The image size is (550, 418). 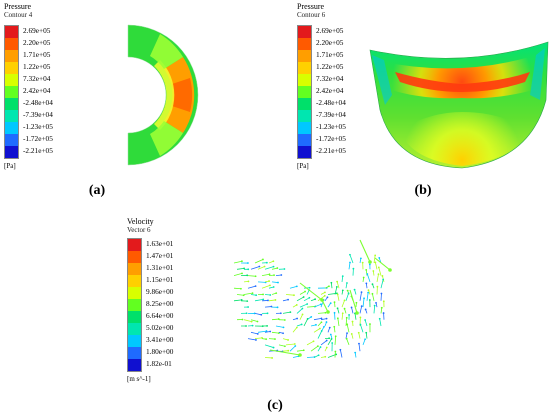 I want to click on colorbar-tick-label: 1.47e+01, so click(x=160, y=255).